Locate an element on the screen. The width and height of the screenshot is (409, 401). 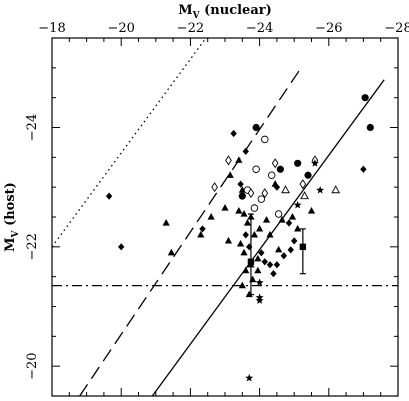
x-axis-title-main: M is located at coordinates (185, 10).